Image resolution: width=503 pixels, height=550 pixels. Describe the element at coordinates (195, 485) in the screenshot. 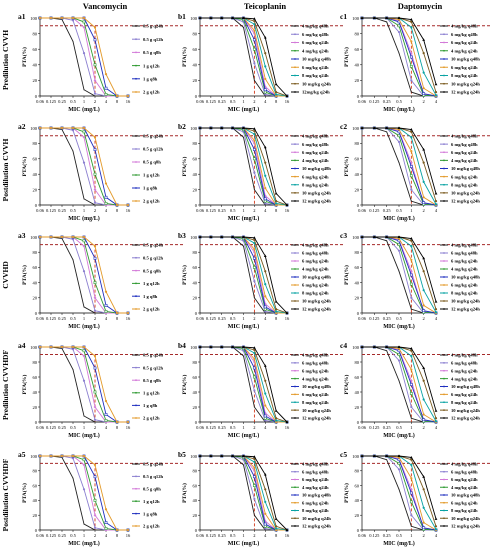

I see `y-tick-label: 60` at that location.